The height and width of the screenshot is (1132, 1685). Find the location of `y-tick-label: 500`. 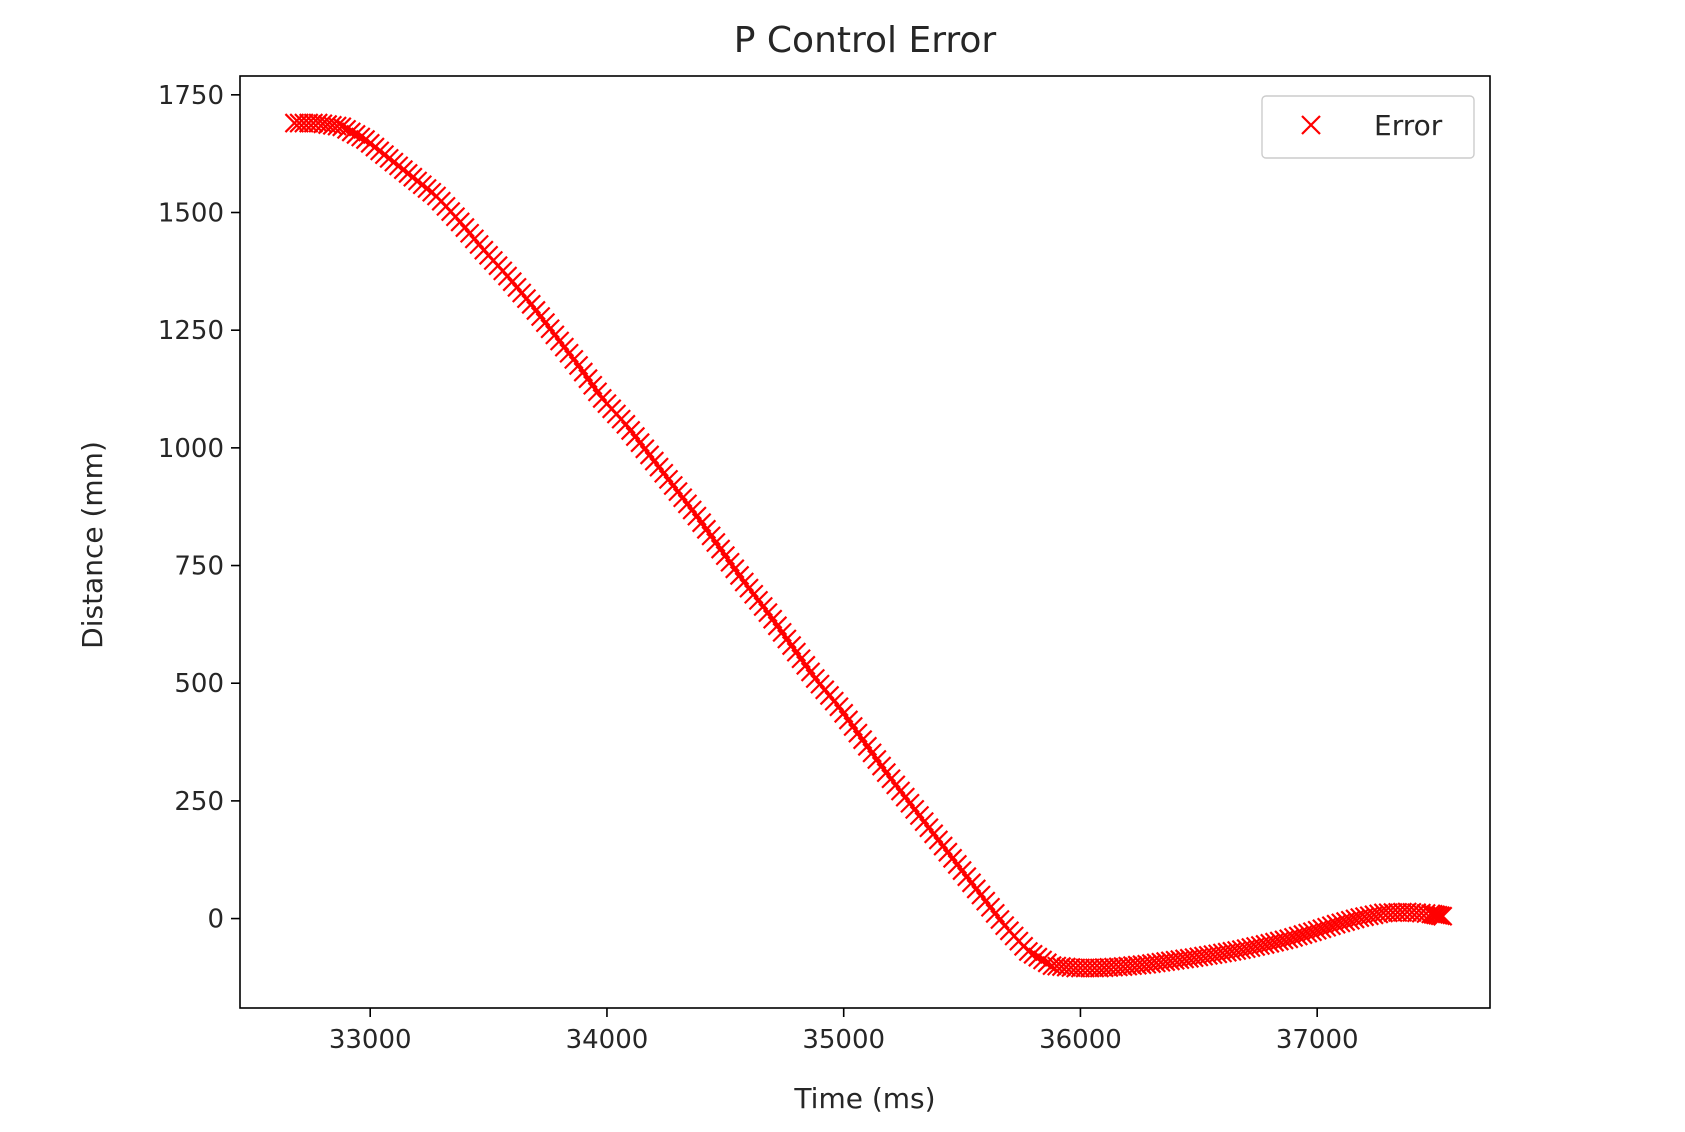

y-tick-label: 500 is located at coordinates (199, 684).